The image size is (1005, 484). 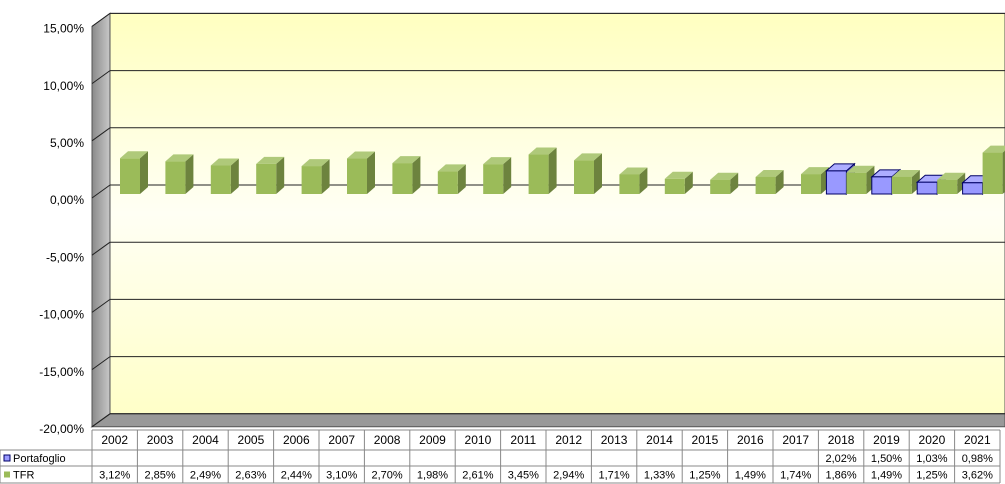 I want to click on y-tick-label: 5,00%, so click(x=67, y=143).